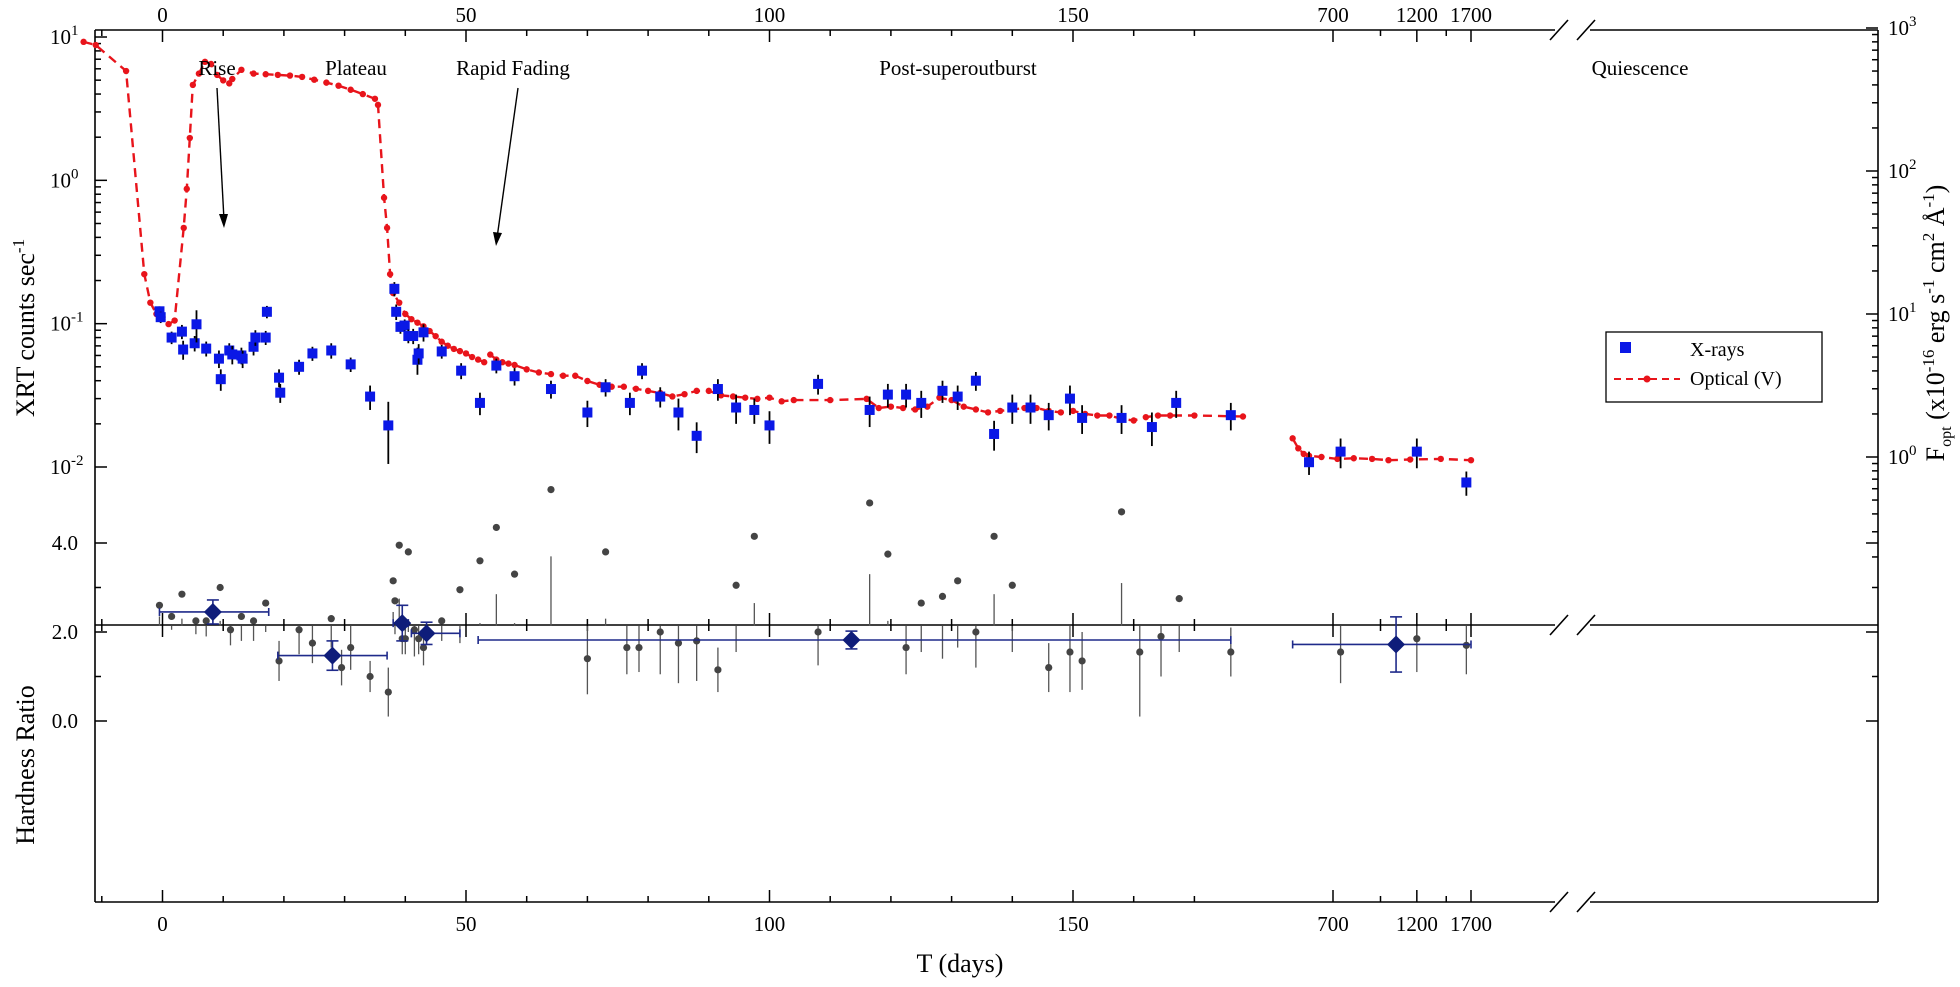 This screenshot has width=1960, height=987. Describe the element at coordinates (1471, 15) in the screenshot. I see `x-tick-label-top: 1700` at that location.